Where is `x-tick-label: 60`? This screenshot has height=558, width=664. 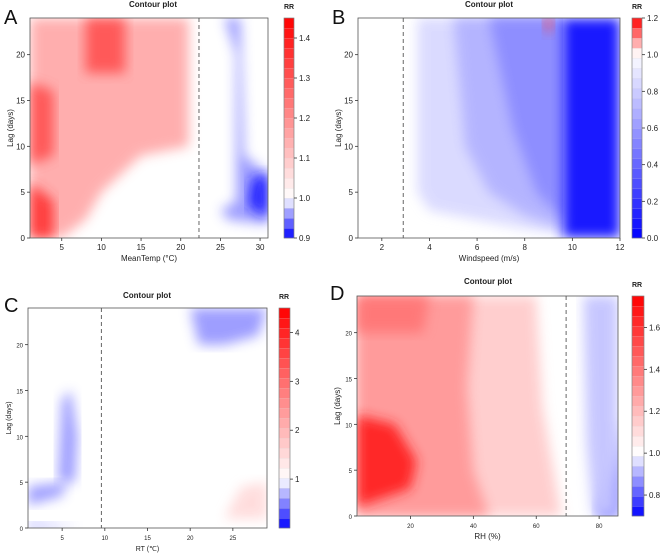 x-tick-label: 60 is located at coordinates (536, 527).